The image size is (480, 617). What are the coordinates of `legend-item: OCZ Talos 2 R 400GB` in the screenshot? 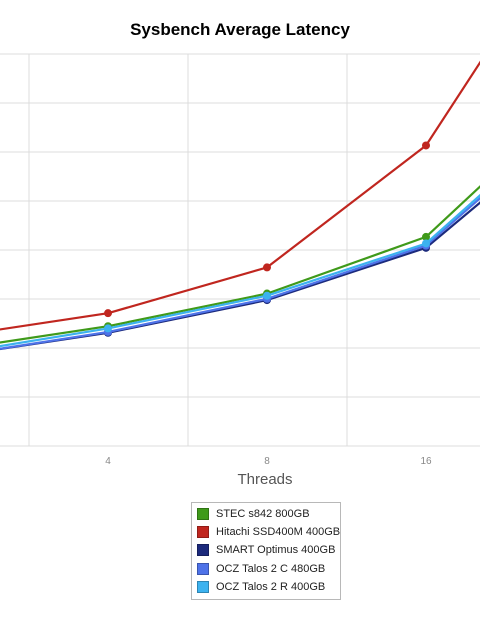 It's located at (266, 587).